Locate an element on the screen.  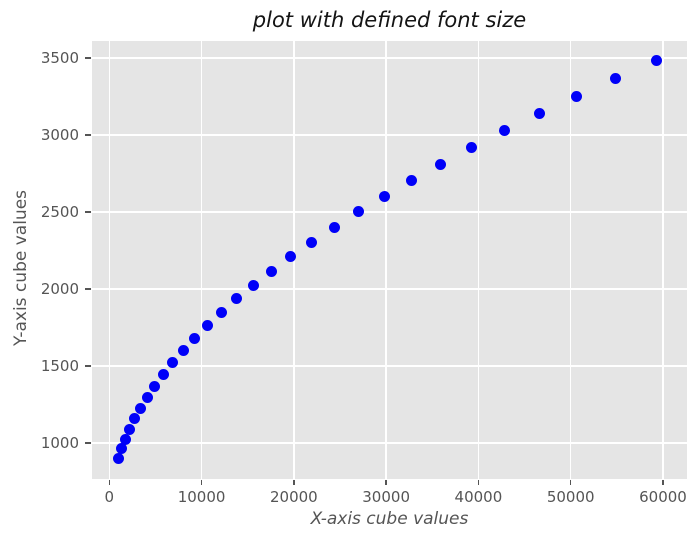
chart-title: plot with defined font size is located at coordinates (389, 20).